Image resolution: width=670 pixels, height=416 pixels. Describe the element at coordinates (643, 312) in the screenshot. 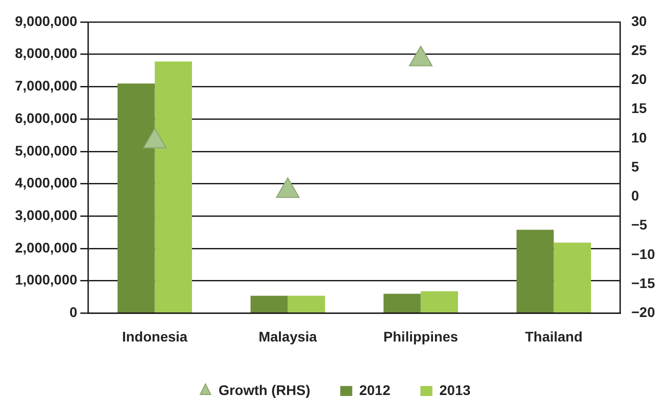

I see `y2-tick-label: −20` at that location.